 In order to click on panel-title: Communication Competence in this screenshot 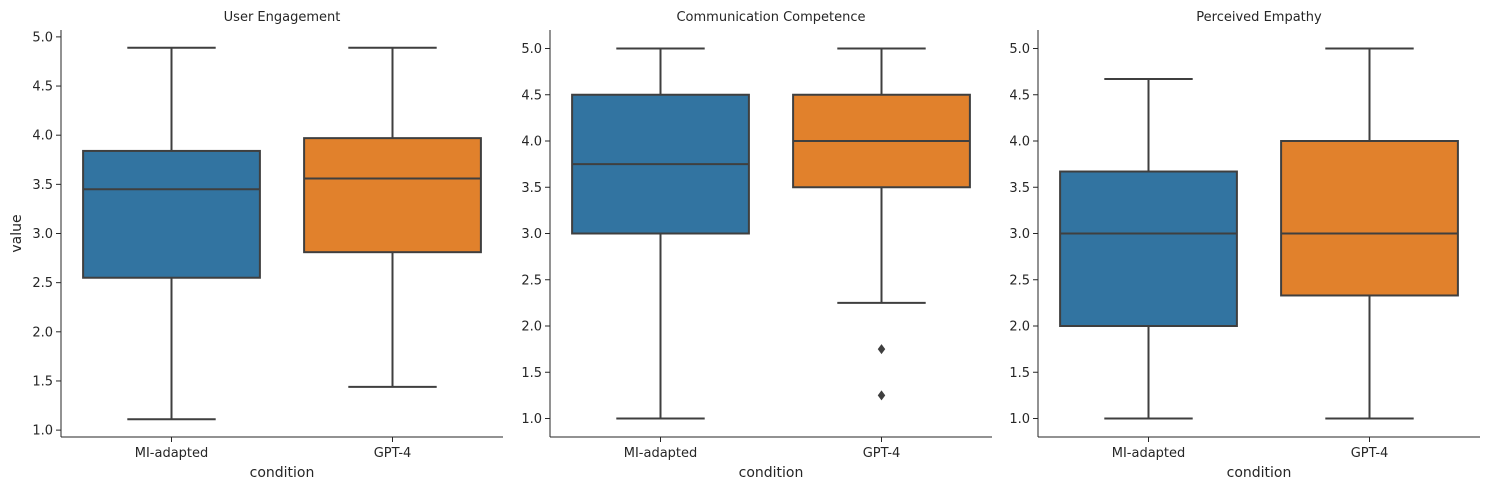, I will do `click(770, 17)`.